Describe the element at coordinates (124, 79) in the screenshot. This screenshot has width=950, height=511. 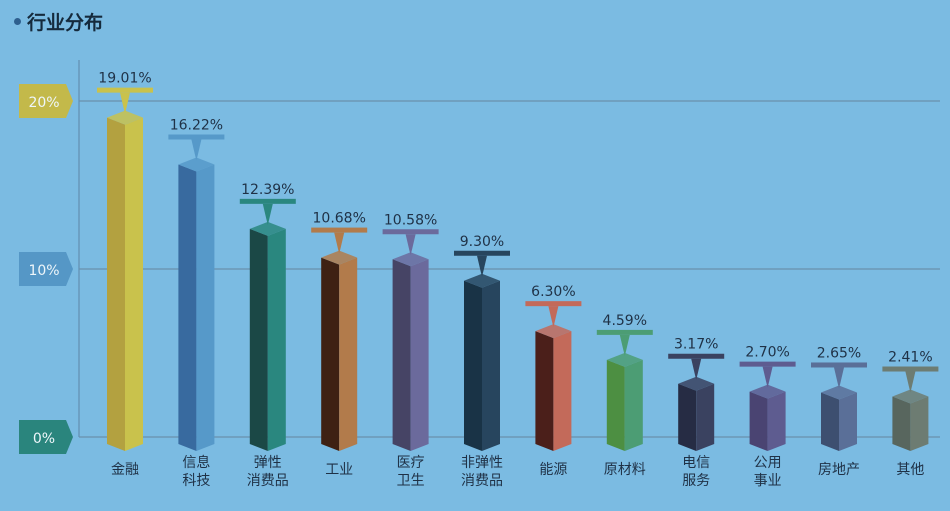
I see `data-label: 19.01%` at that location.